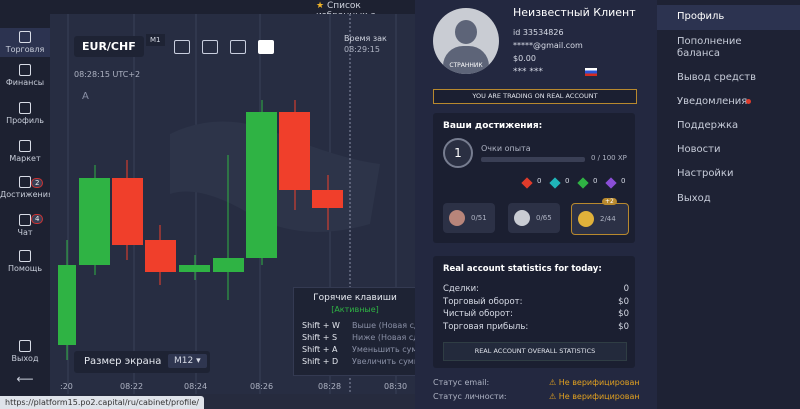 The width and height of the screenshot is (800, 409). Describe the element at coordinates (25, 379) in the screenshot. I see `collapse: ⟵` at that location.